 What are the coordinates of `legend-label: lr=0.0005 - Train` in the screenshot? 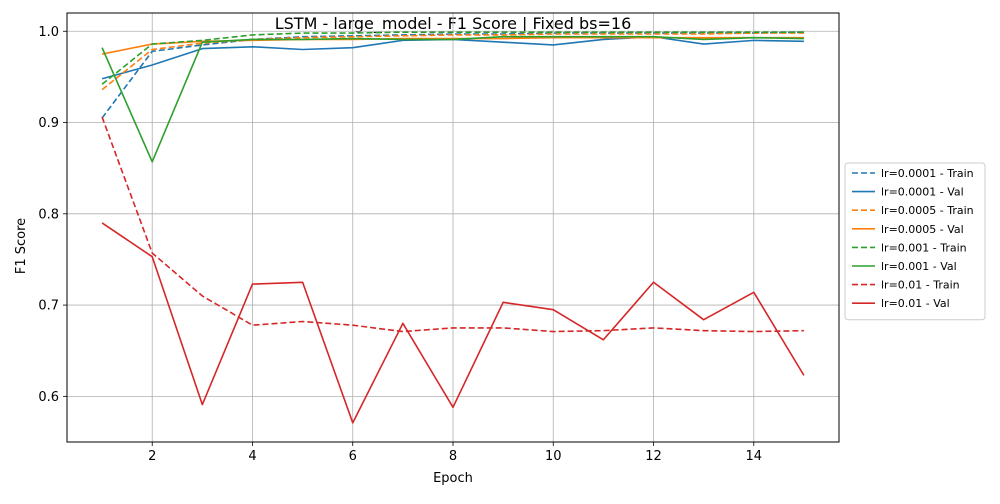 It's located at (927, 210).